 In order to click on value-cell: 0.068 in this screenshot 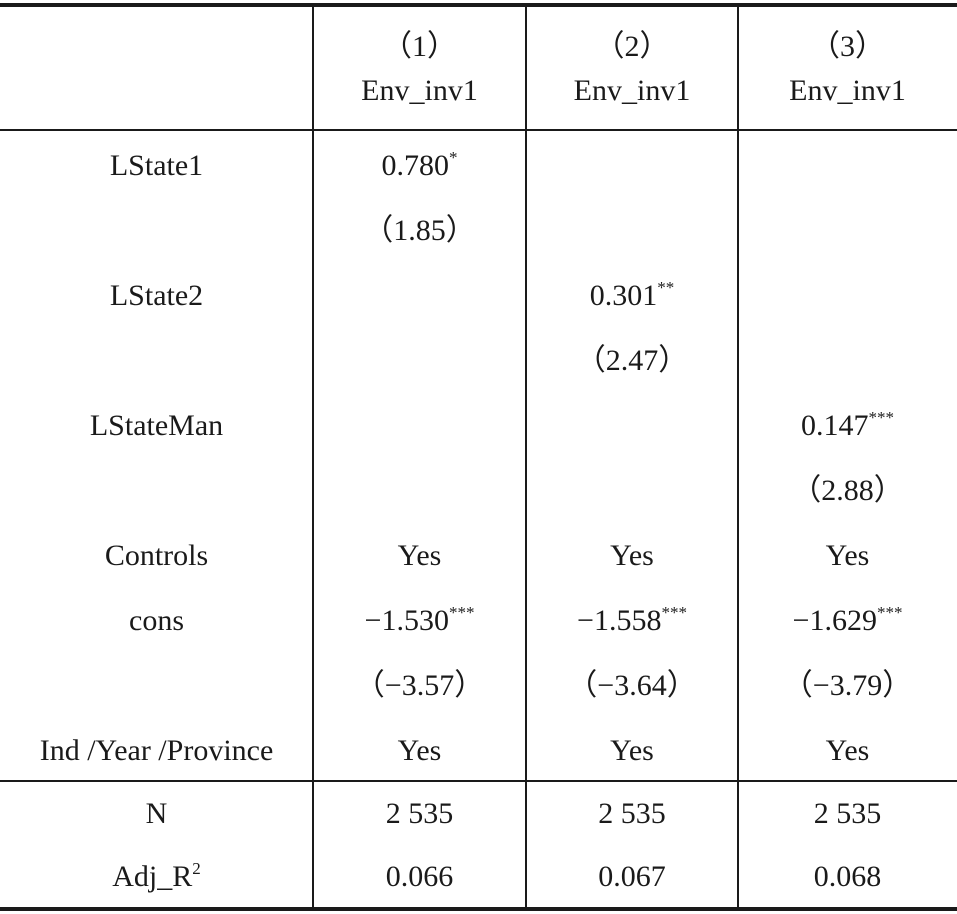, I will do `click(847, 877)`.